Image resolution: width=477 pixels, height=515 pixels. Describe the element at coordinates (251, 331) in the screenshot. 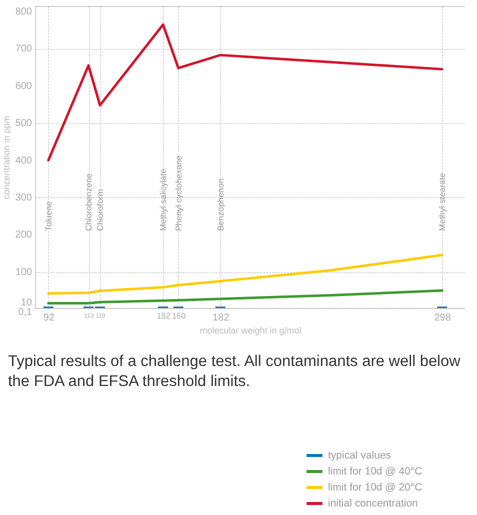

I see `x-axis-title: molecular weight in g/mol` at that location.